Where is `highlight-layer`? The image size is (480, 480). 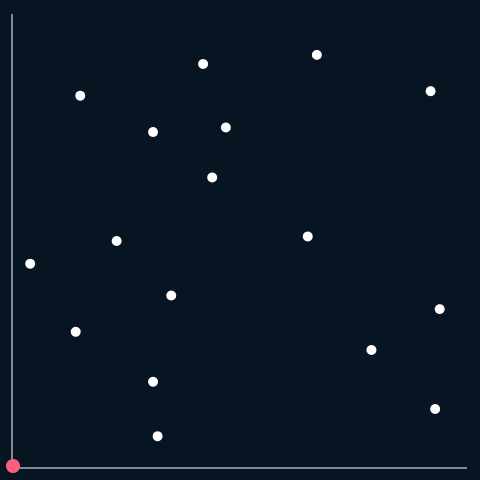
highlight-layer is located at coordinates (13, 466).